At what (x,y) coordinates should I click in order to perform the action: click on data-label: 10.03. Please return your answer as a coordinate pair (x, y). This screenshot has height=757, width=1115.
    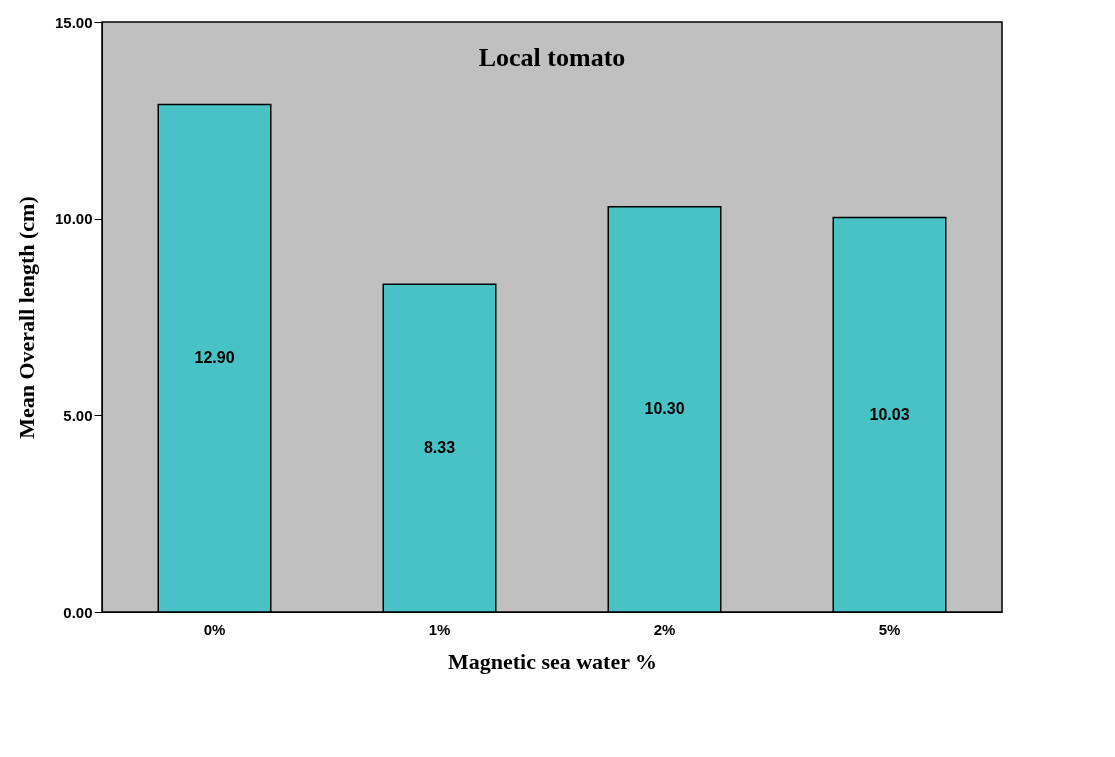
    Looking at the image, I should click on (889, 414).